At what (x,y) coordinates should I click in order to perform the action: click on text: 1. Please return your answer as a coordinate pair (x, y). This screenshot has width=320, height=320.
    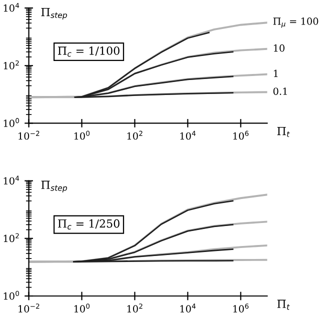
    Looking at the image, I should click on (276, 73).